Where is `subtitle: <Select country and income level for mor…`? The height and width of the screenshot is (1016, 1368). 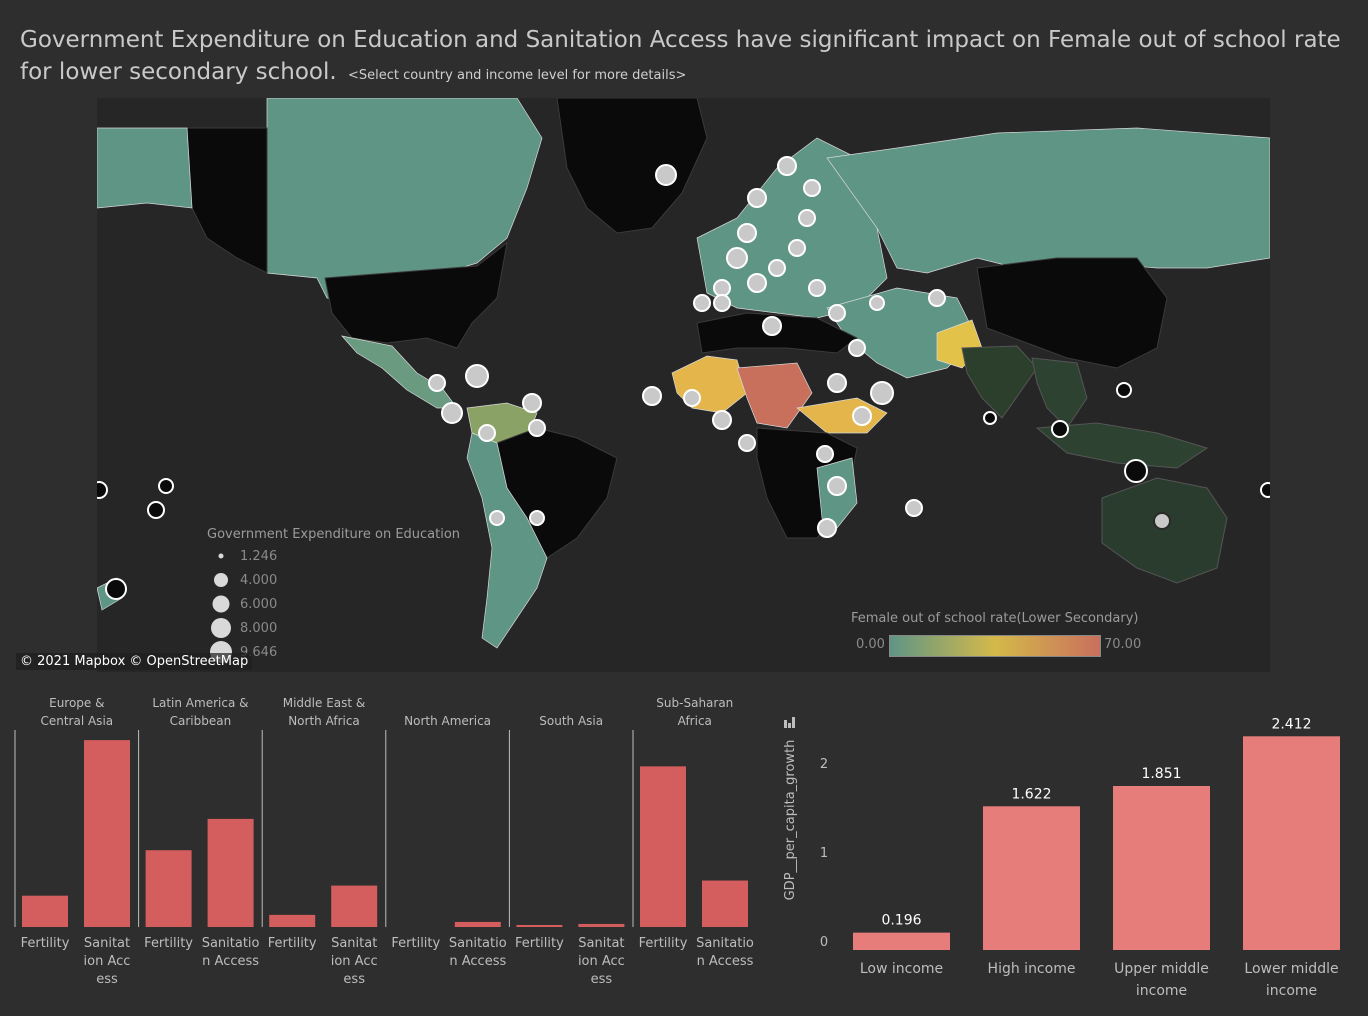 subtitle: <Select country and income level for mor… is located at coordinates (517, 75).